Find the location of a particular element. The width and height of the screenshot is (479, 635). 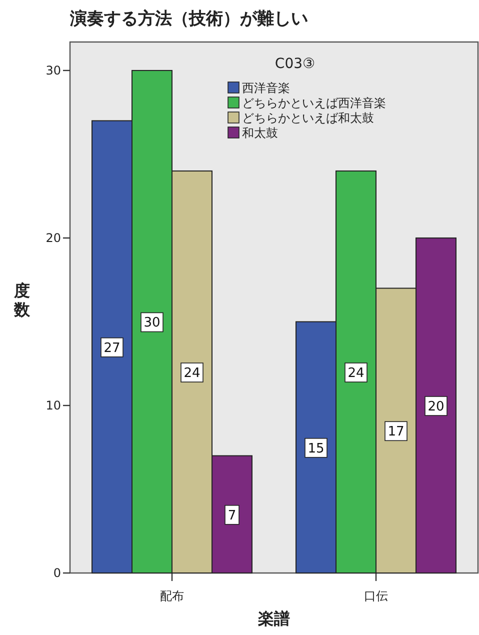

data-label: 27 is located at coordinates (112, 348).